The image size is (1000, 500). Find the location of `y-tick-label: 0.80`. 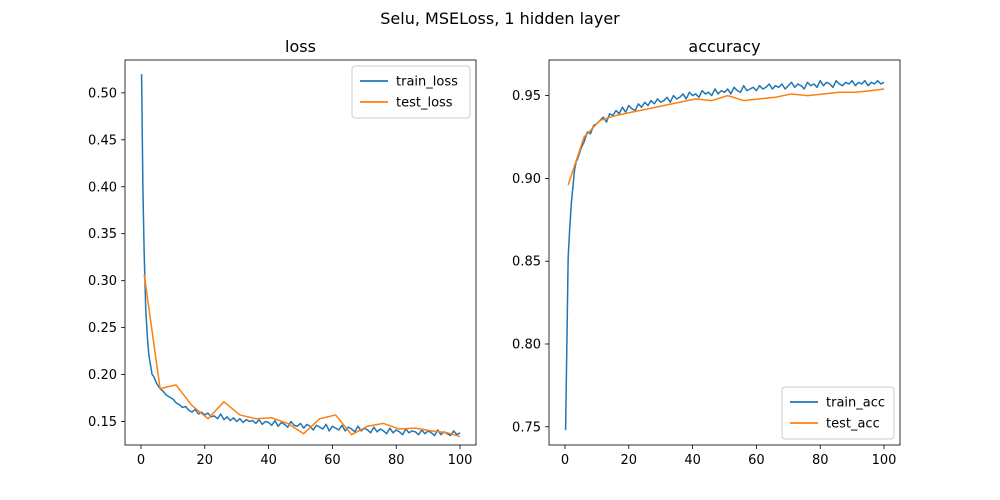

y-tick-label: 0.80 is located at coordinates (526, 344).